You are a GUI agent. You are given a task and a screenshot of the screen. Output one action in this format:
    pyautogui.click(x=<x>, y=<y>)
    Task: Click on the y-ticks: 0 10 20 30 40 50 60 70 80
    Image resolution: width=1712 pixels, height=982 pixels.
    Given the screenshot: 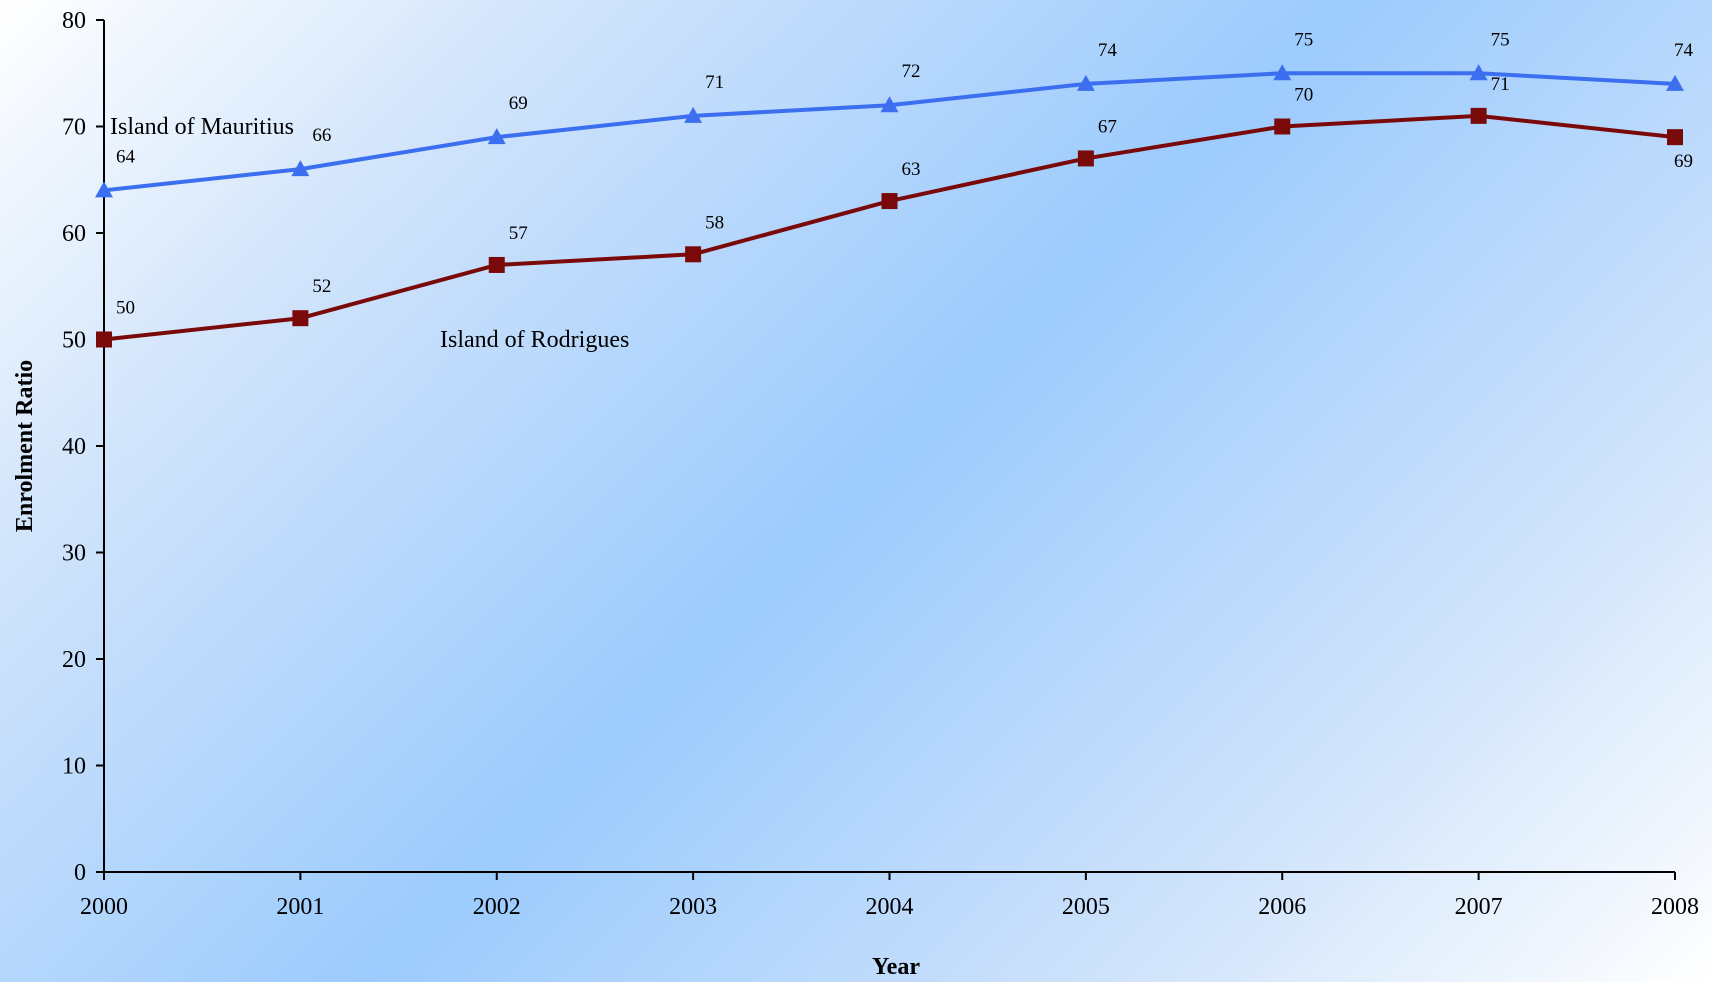 What is the action you would take?
    pyautogui.click(x=83, y=447)
    